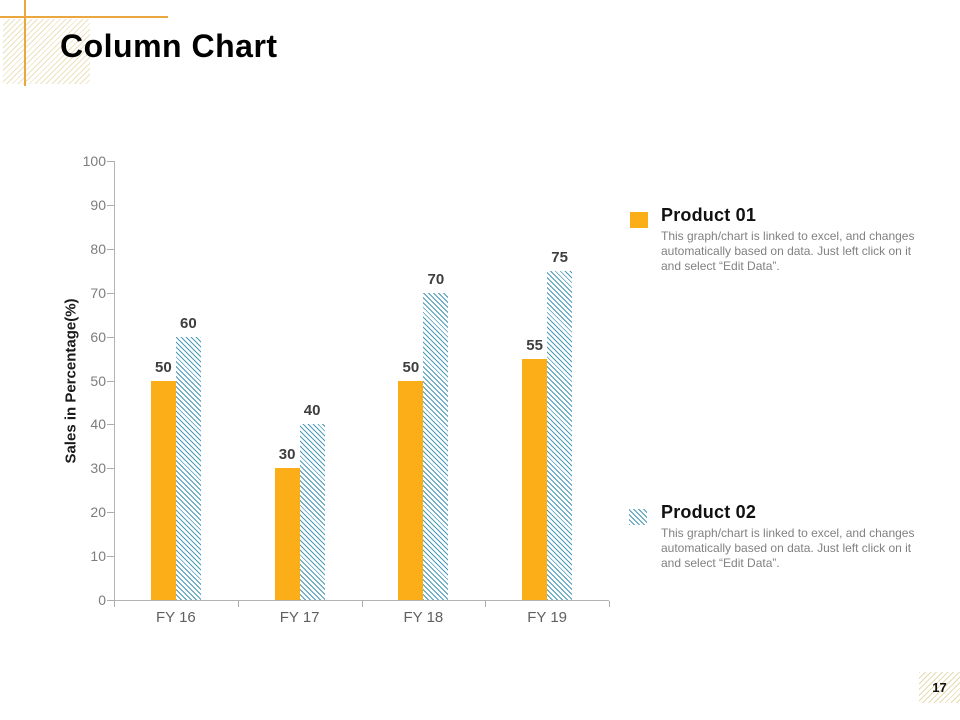 This screenshot has height=720, width=960. I want to click on corner-horizontal-line, so click(84, 17).